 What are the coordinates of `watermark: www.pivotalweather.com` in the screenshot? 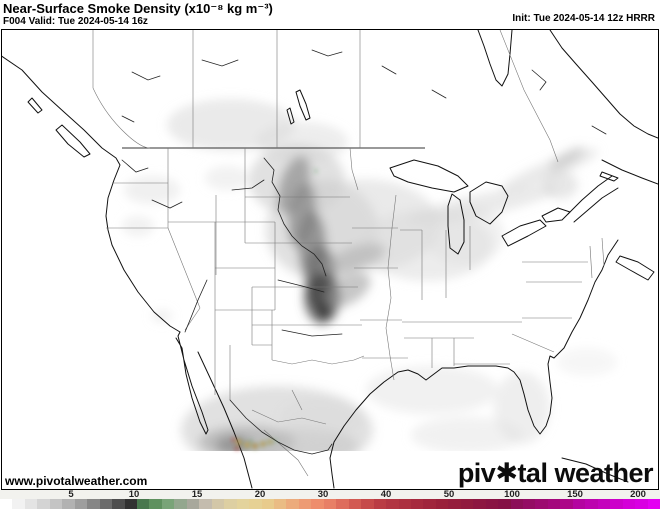 It's located at (76, 481).